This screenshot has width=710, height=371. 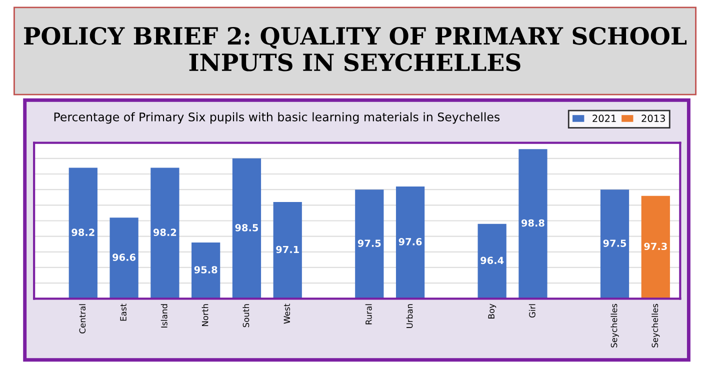 What do you see at coordinates (492, 260) in the screenshot?
I see `data-label: 96.4` at bounding box center [492, 260].